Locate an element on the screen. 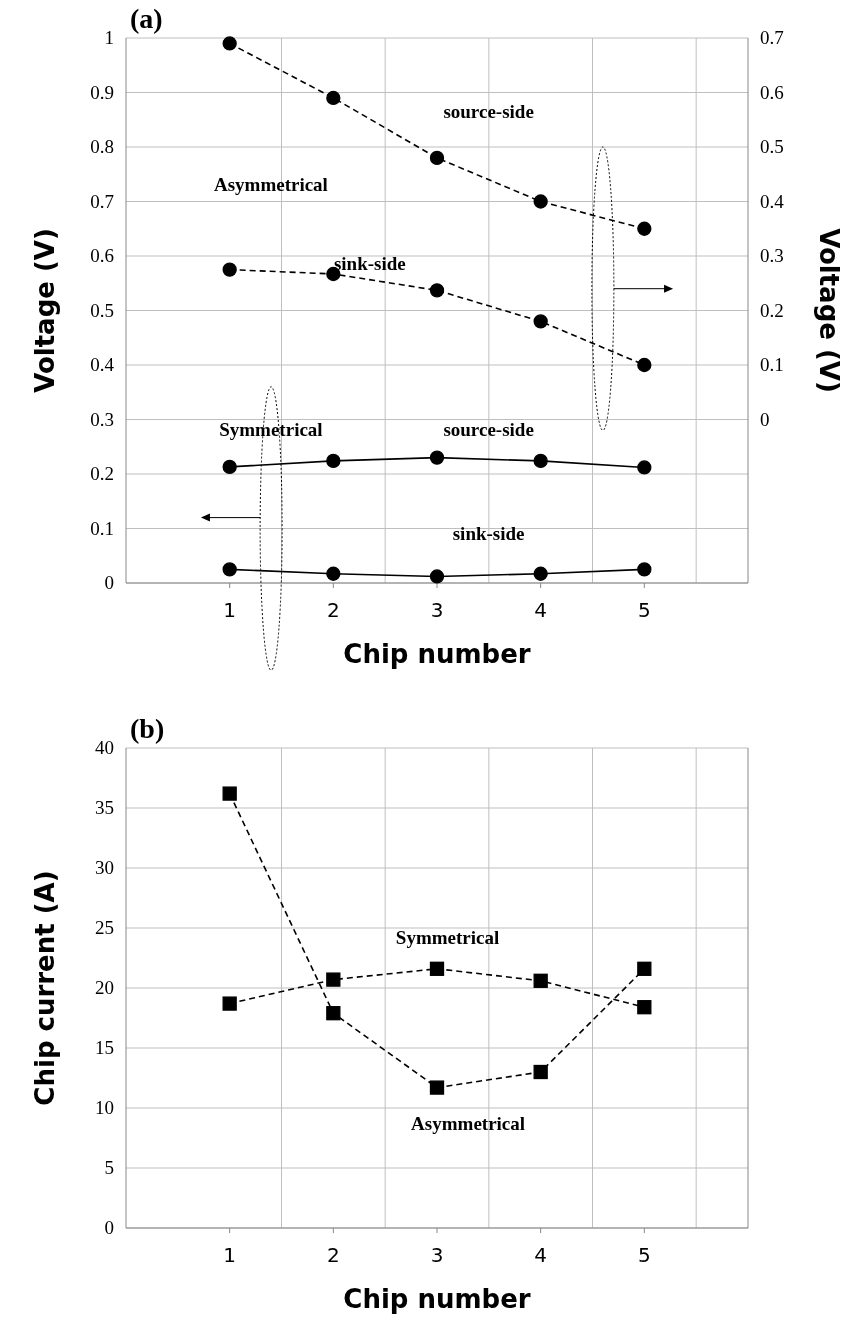 The height and width of the screenshot is (1340, 854). y-tick-label: 0.2 is located at coordinates (102, 473).